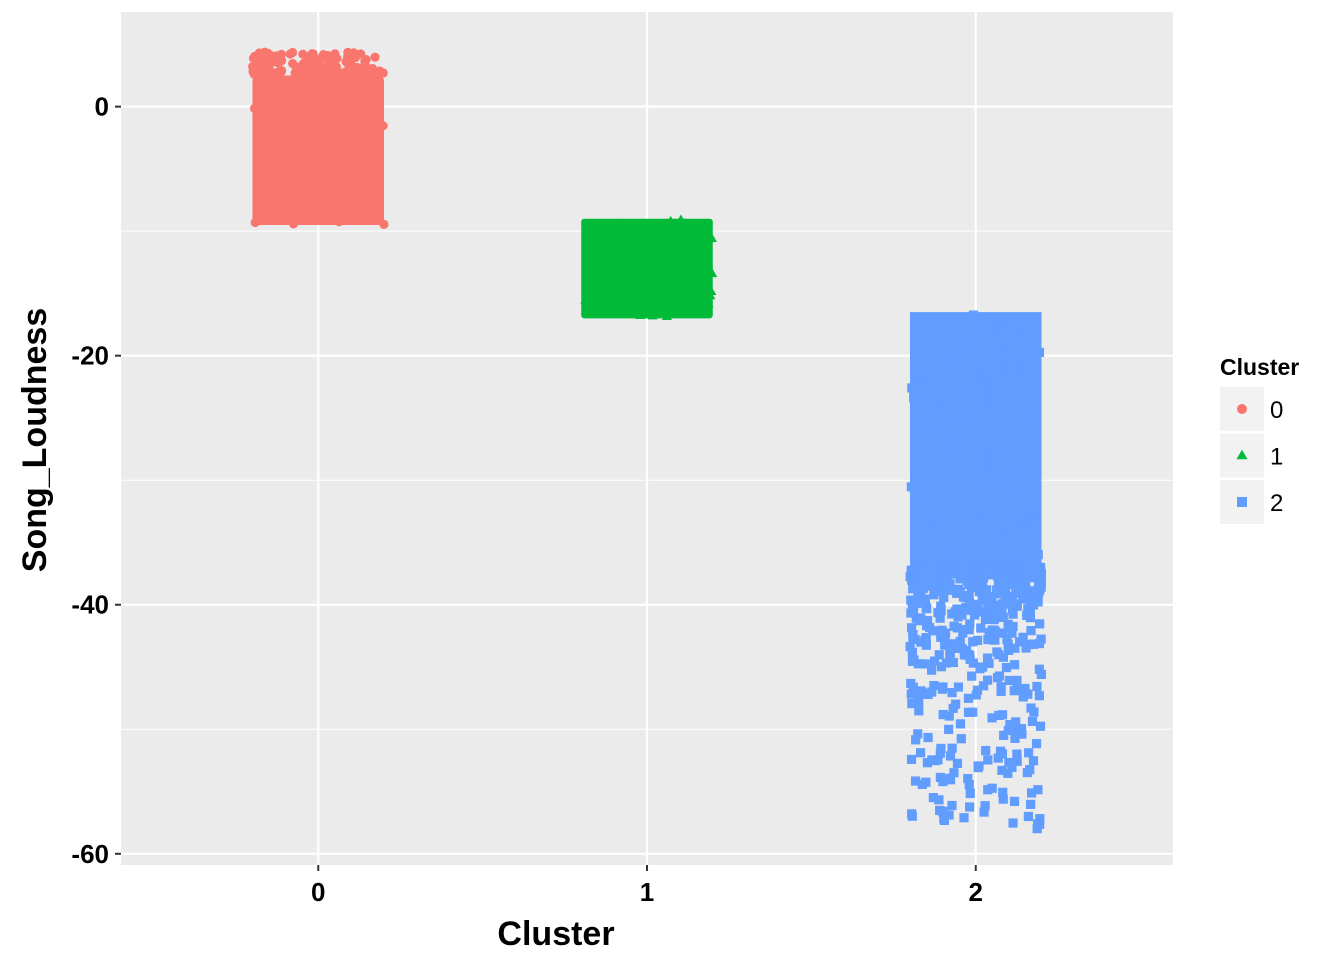 The height and width of the screenshot is (960, 1344). Describe the element at coordinates (1259, 439) in the screenshot. I see `legend: Cluster 0 1 2` at that location.